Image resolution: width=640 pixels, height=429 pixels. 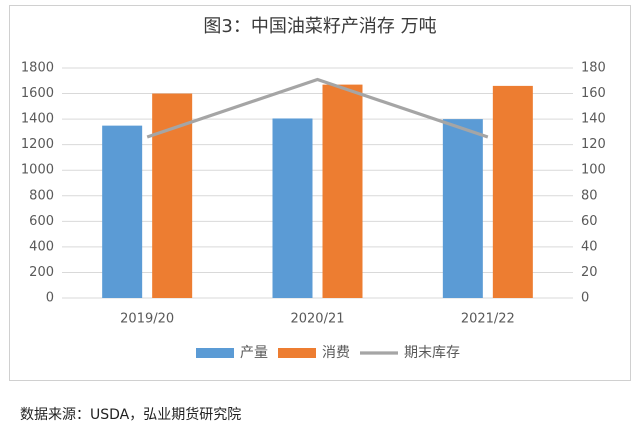 What do you see at coordinates (488, 319) in the screenshot?
I see `x-tick-label: 2021/22` at bounding box center [488, 319].